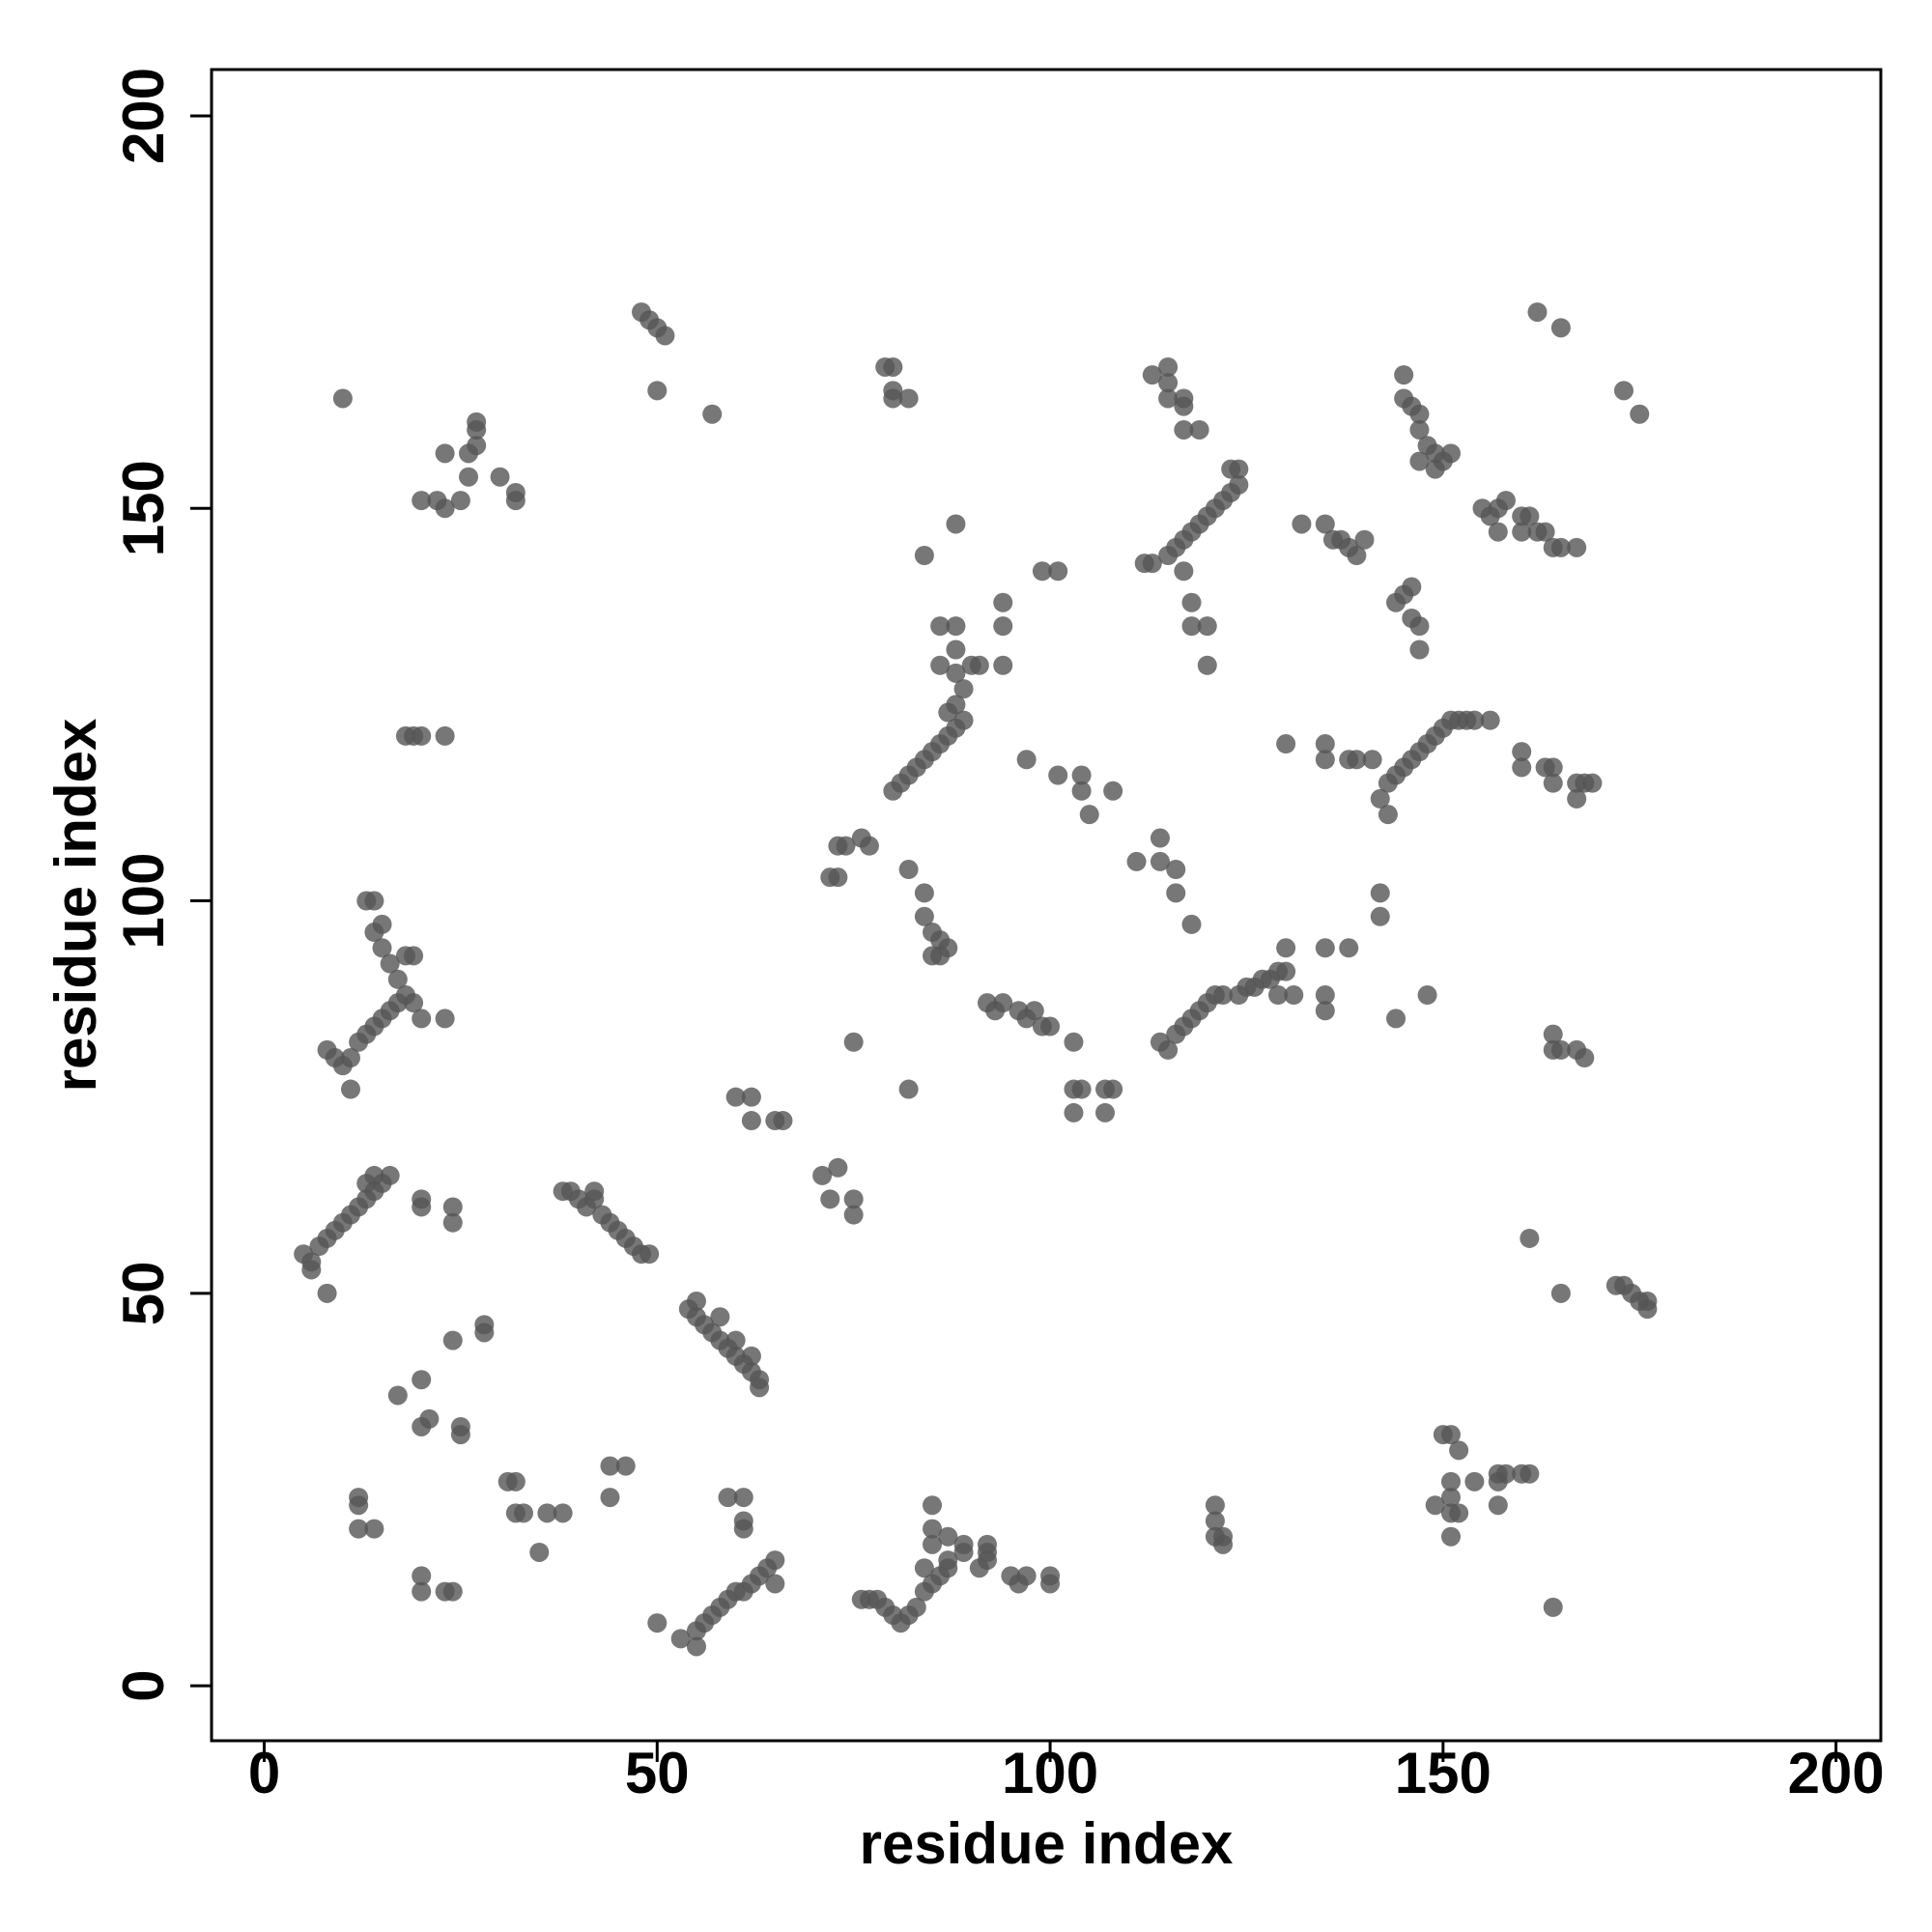 This screenshot has height=1932, width=1932. Describe the element at coordinates (1047, 1843) in the screenshot. I see `x-axis-label: residue index` at that location.